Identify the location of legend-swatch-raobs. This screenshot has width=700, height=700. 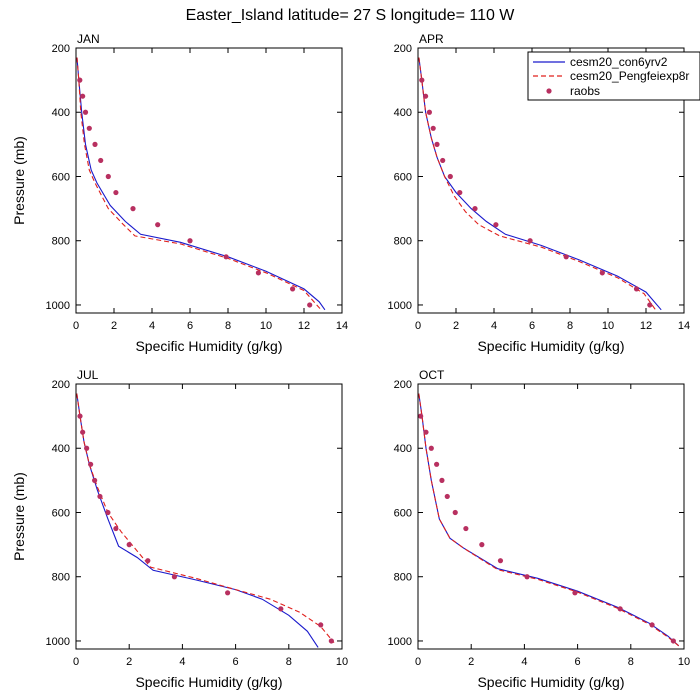
(549, 91).